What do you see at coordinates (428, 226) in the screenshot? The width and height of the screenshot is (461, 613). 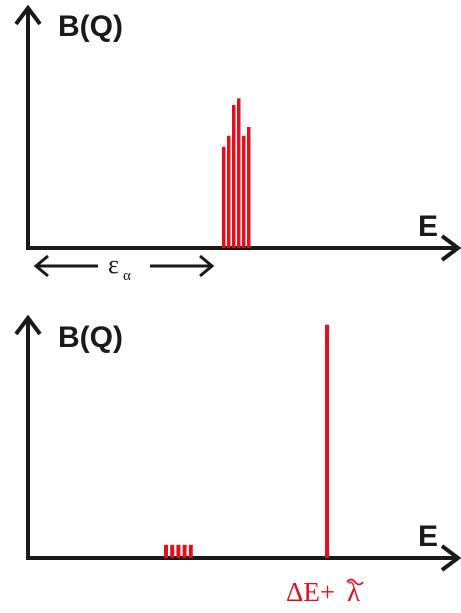 I see `top-x-axis-label: E` at bounding box center [428, 226].